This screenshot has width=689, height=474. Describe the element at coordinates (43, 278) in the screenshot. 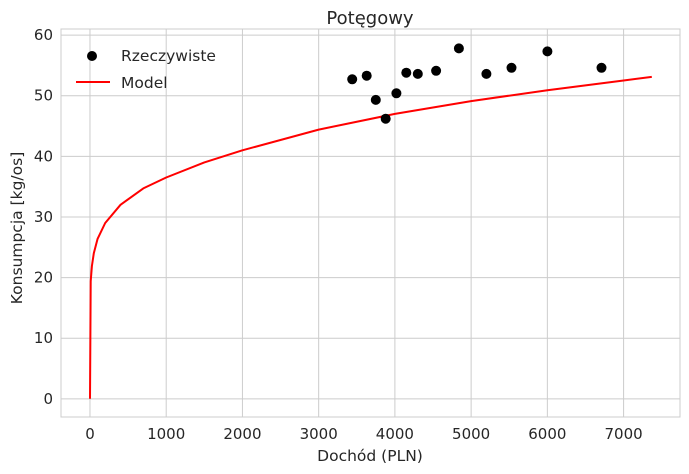

I see `y-tick-label: 20` at that location.